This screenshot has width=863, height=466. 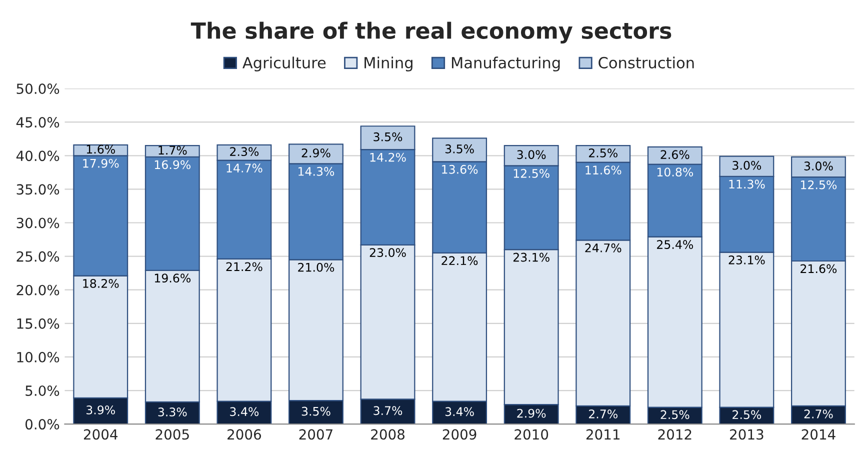 What do you see at coordinates (101, 163) in the screenshot?
I see `data-label: 17.9%` at bounding box center [101, 163].